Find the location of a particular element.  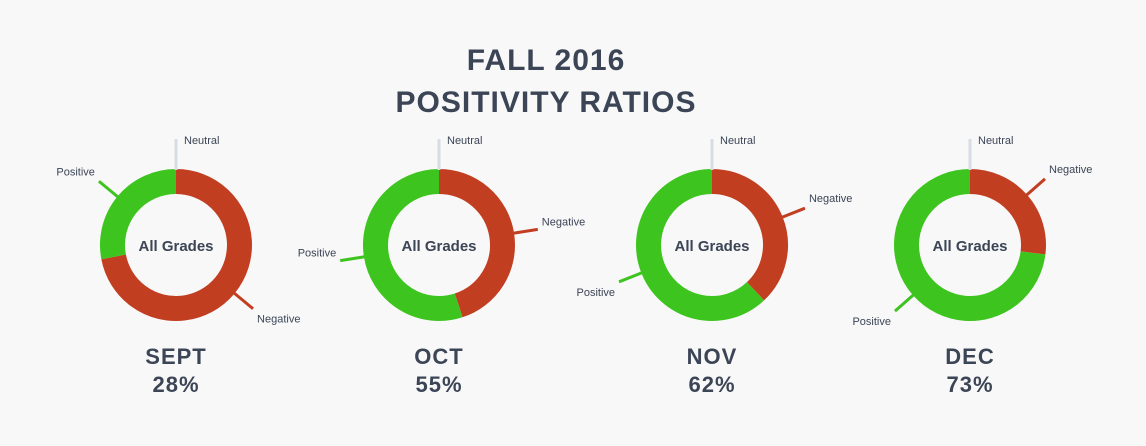

negative-label-oct: Negative is located at coordinates (563, 222).